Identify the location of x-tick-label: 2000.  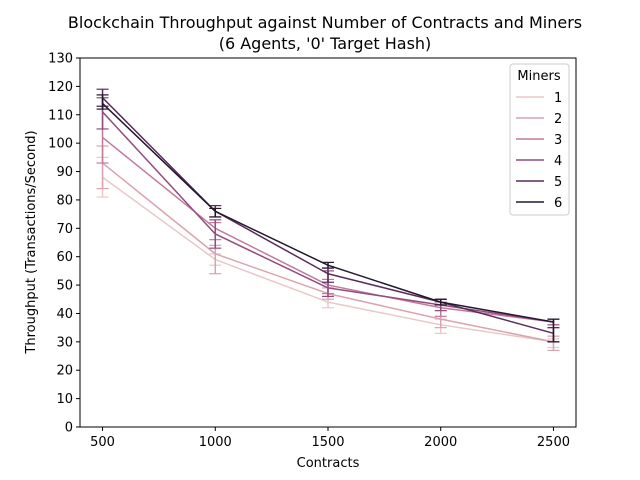
(440, 442).